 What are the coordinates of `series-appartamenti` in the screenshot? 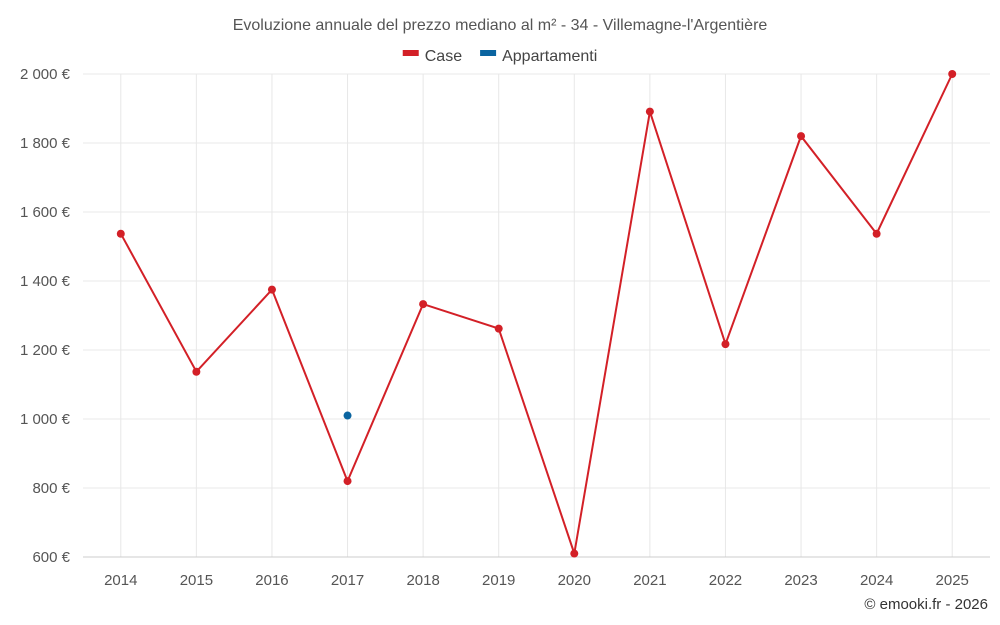 It's located at (347, 415).